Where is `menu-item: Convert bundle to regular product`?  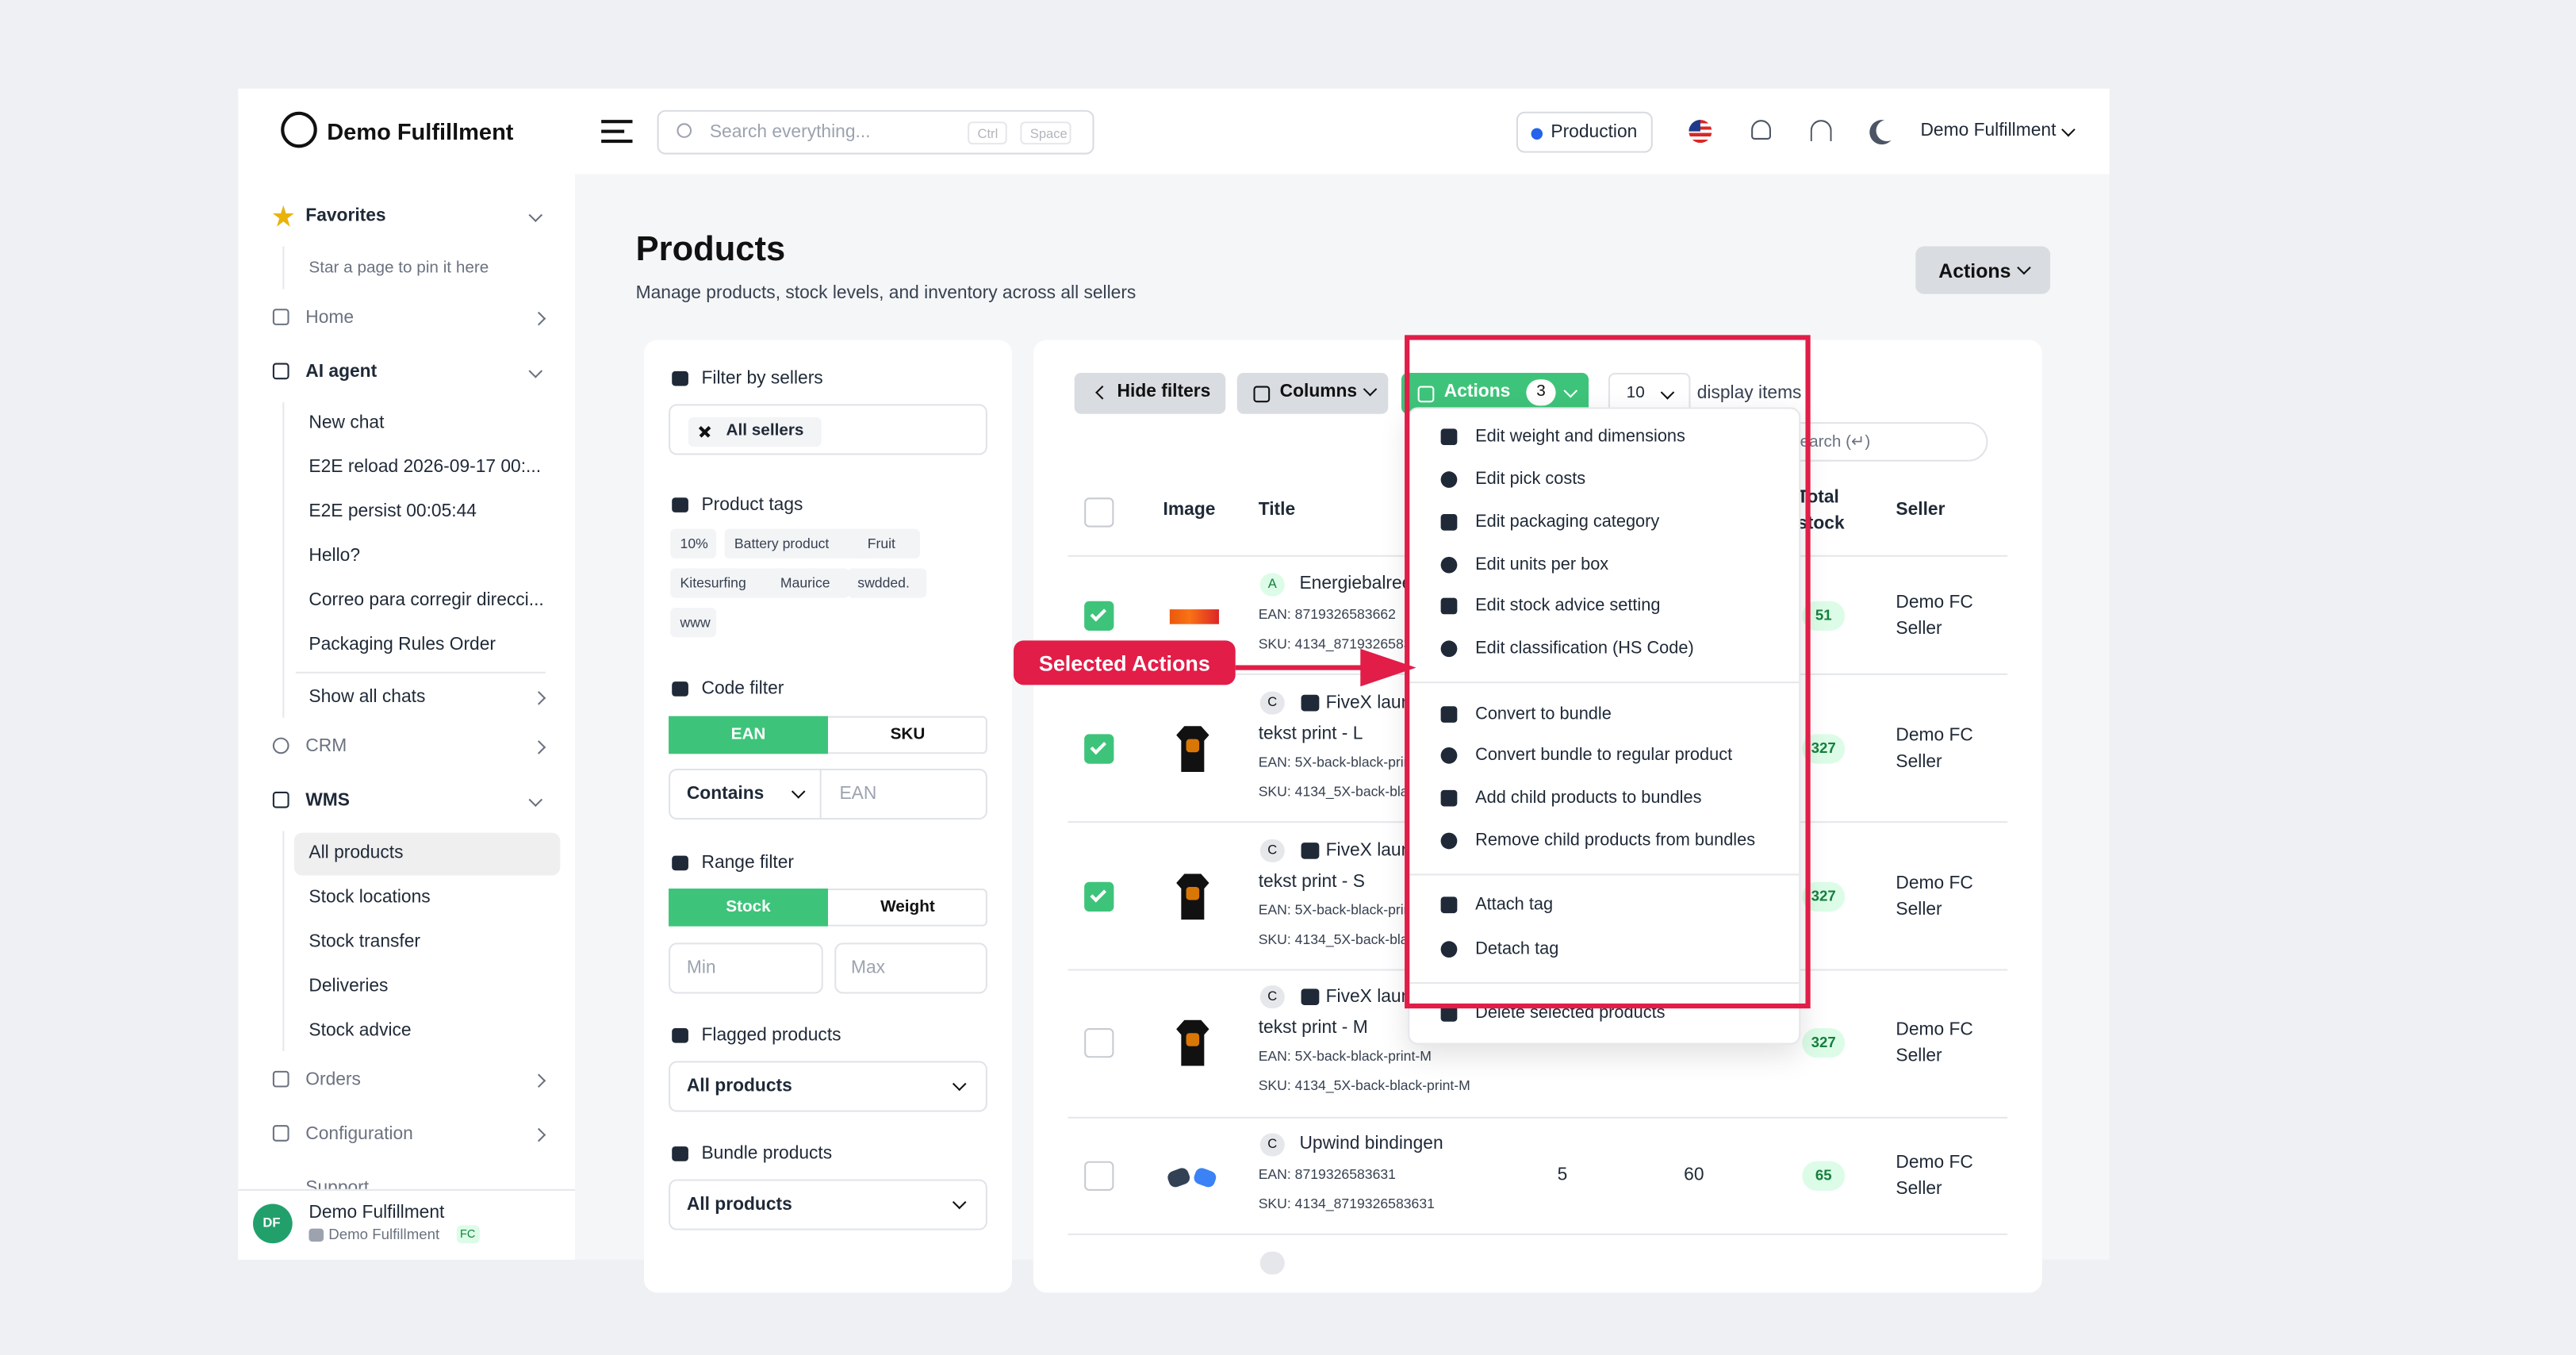
menu-item: Convert bundle to regular product is located at coordinates (1604, 755).